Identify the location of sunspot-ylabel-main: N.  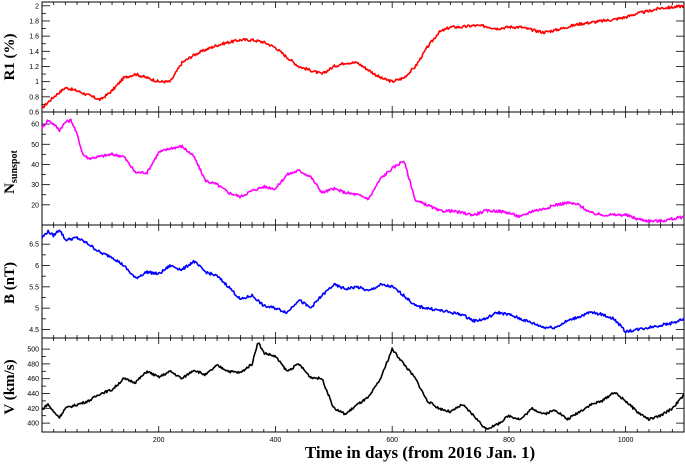
(10, 188).